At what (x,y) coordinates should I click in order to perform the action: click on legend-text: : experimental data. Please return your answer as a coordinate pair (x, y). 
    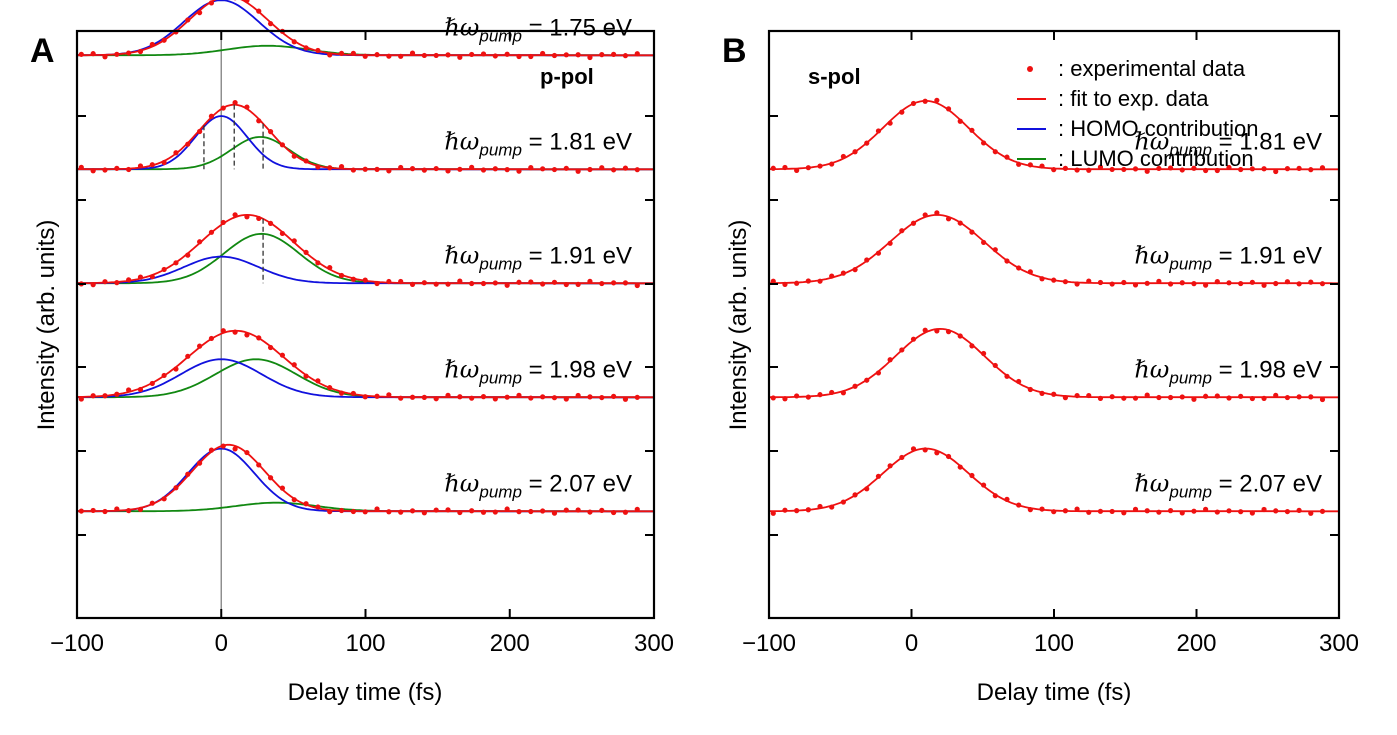
    Looking at the image, I should click on (1152, 68).